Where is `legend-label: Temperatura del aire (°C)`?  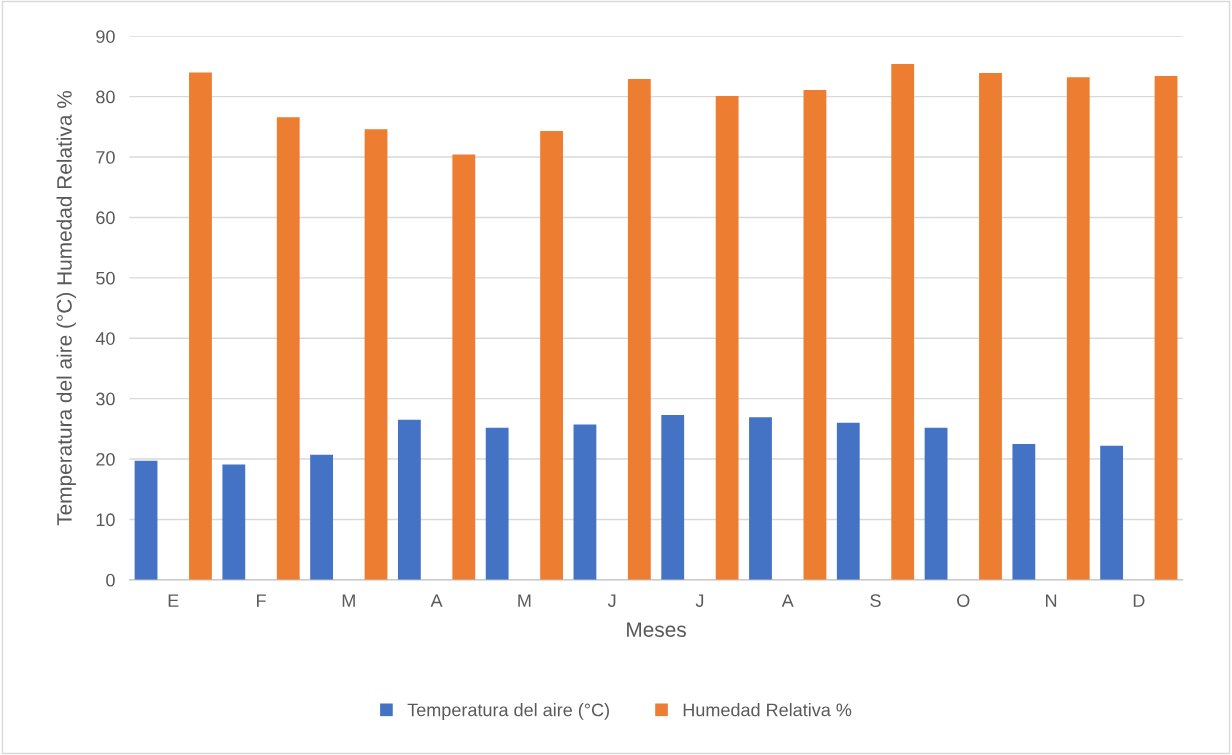
legend-label: Temperatura del aire (°C) is located at coordinates (508, 711).